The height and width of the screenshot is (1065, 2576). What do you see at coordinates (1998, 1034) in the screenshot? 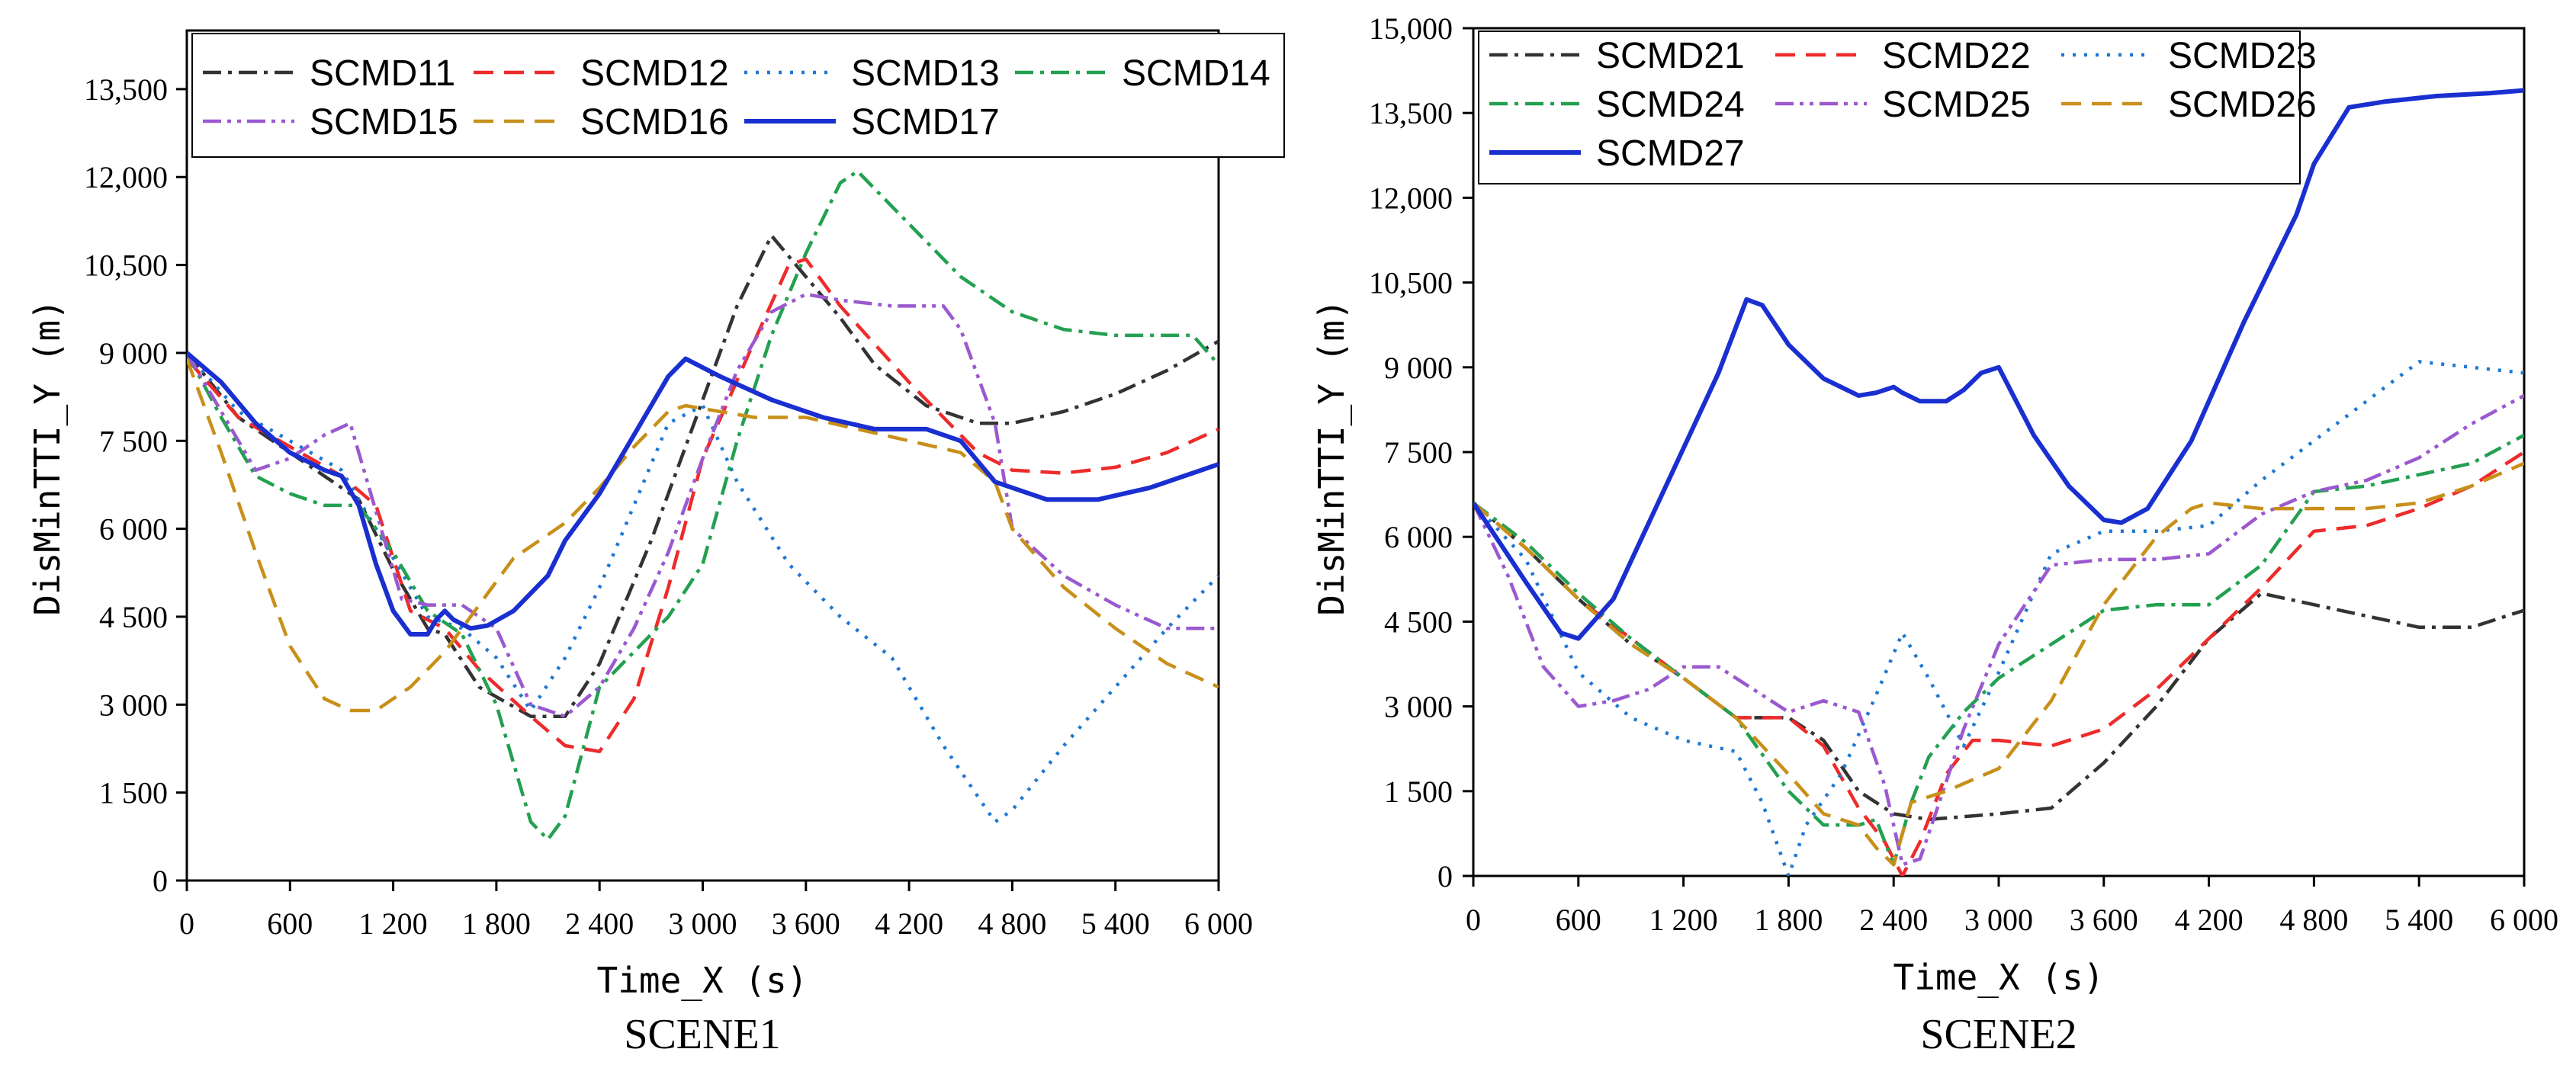
I see `chart-title: SCENE2` at bounding box center [1998, 1034].